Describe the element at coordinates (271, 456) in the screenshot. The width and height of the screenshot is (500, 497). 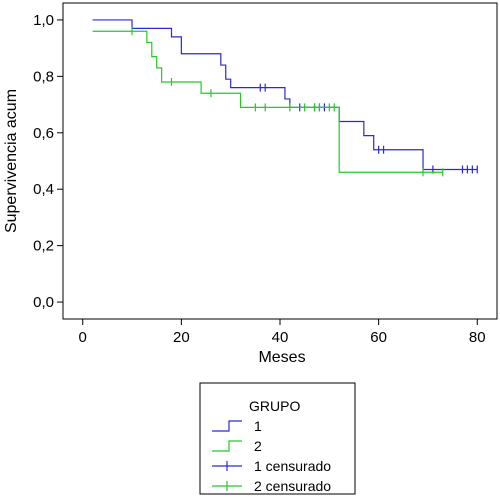
I see `legend-items: 1 2 1 censurado 2 censurado` at that location.